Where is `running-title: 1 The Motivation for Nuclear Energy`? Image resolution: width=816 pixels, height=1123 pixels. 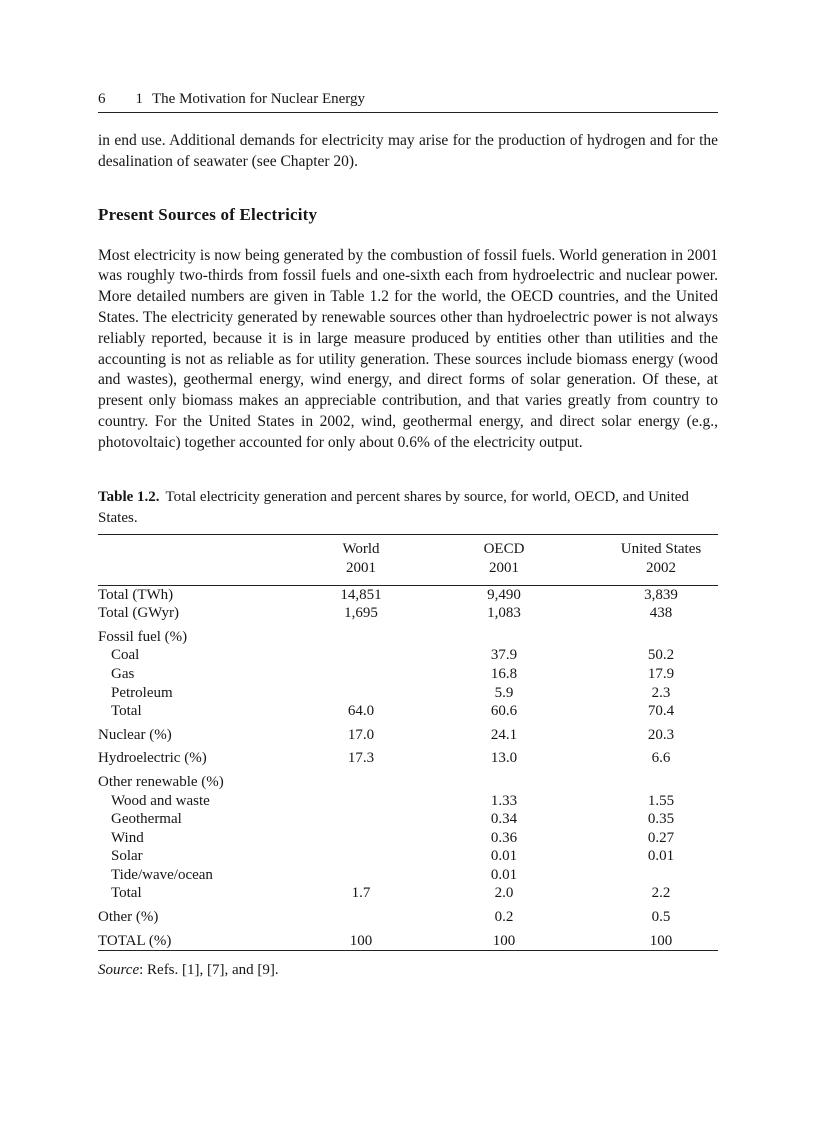 running-title: 1 The Motivation for Nuclear Energy is located at coordinates (251, 99).